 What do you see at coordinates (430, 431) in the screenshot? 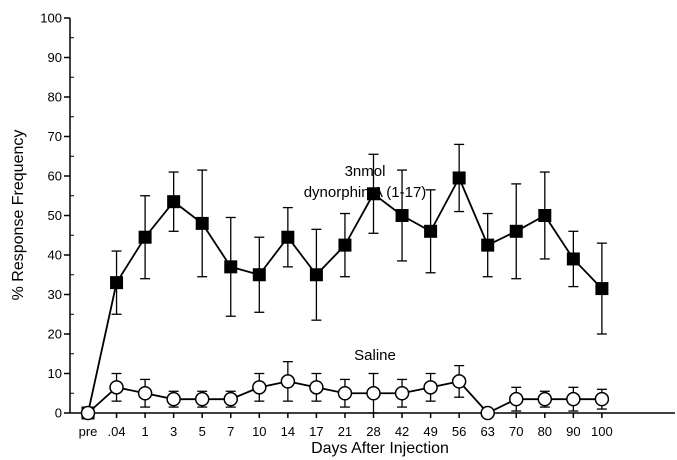
I see `x-tick-label: 49` at bounding box center [430, 431].